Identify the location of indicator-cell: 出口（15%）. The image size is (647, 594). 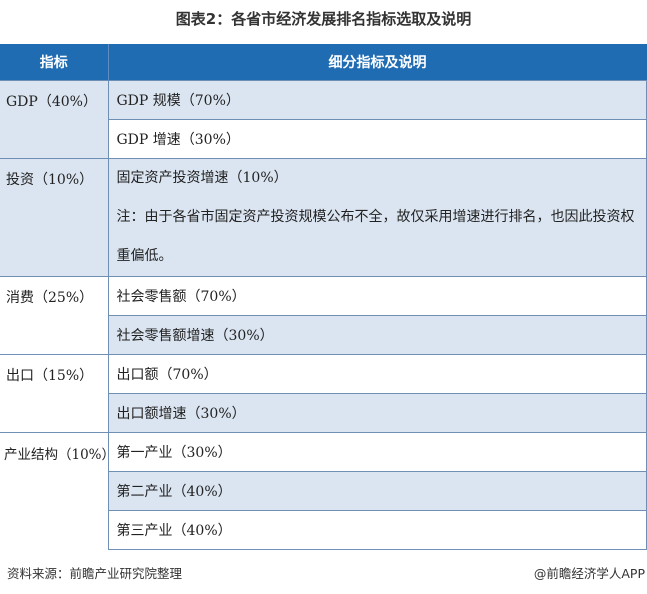
(54, 393).